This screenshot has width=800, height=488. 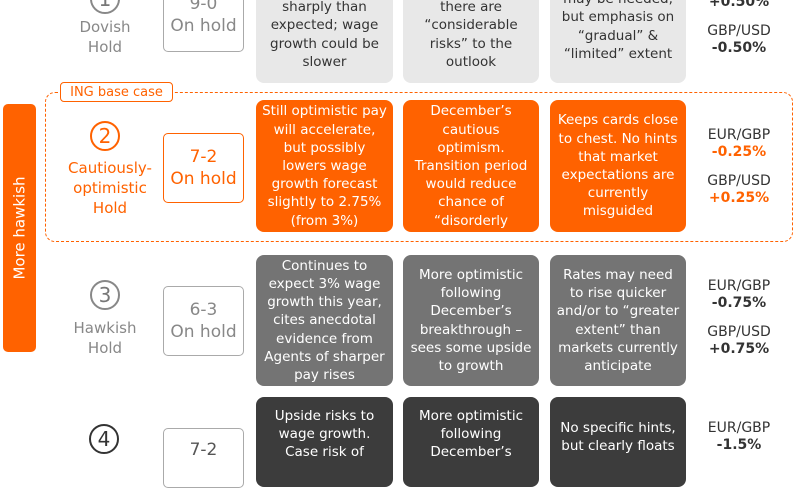 I want to click on scenario-2-number-circle: 2, so click(x=105, y=136).